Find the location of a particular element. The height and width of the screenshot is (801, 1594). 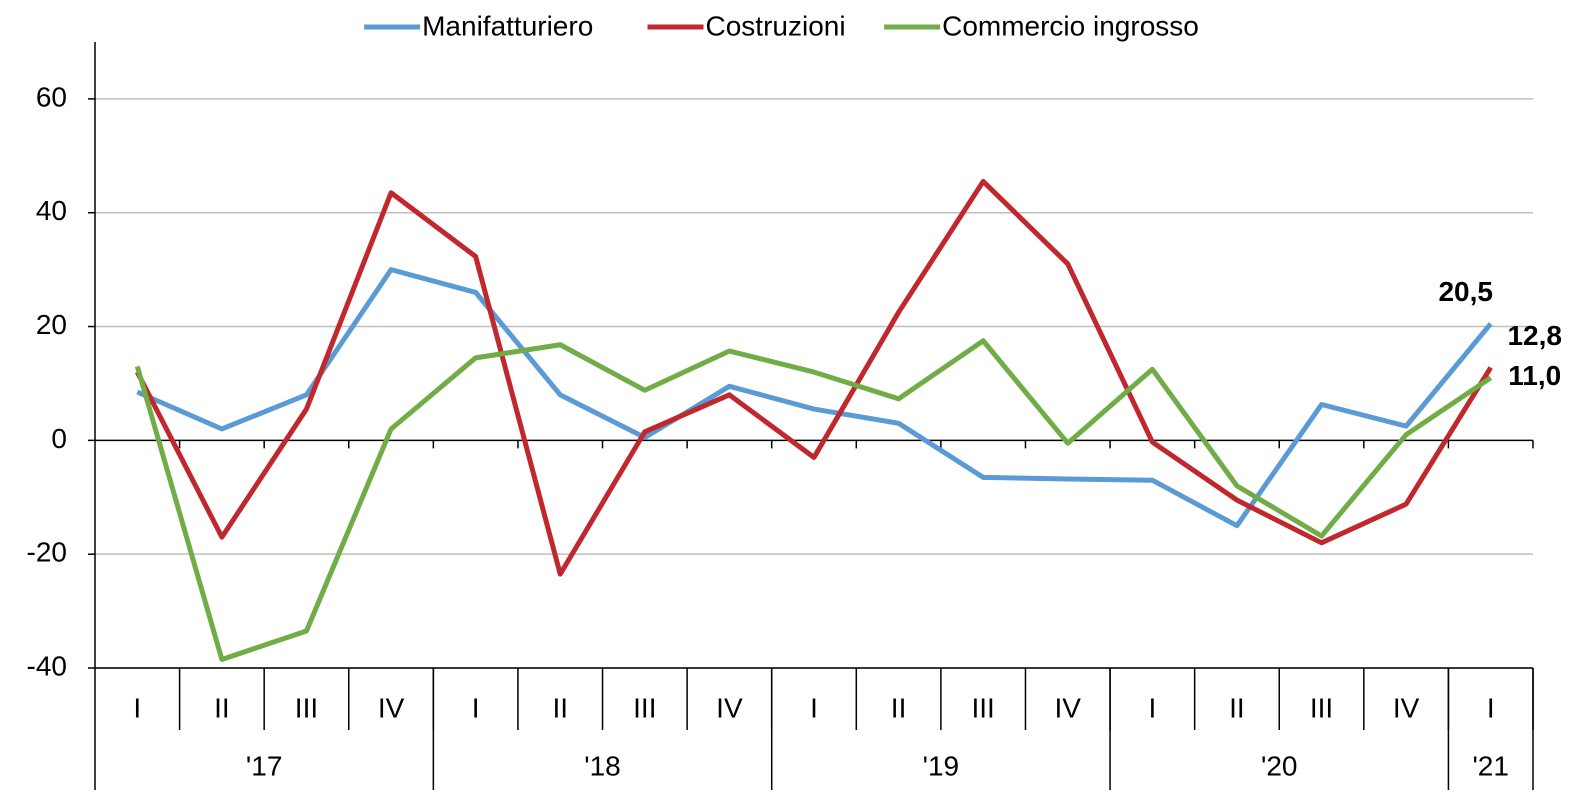

y-tick-label: 40 is located at coordinates (51, 210).